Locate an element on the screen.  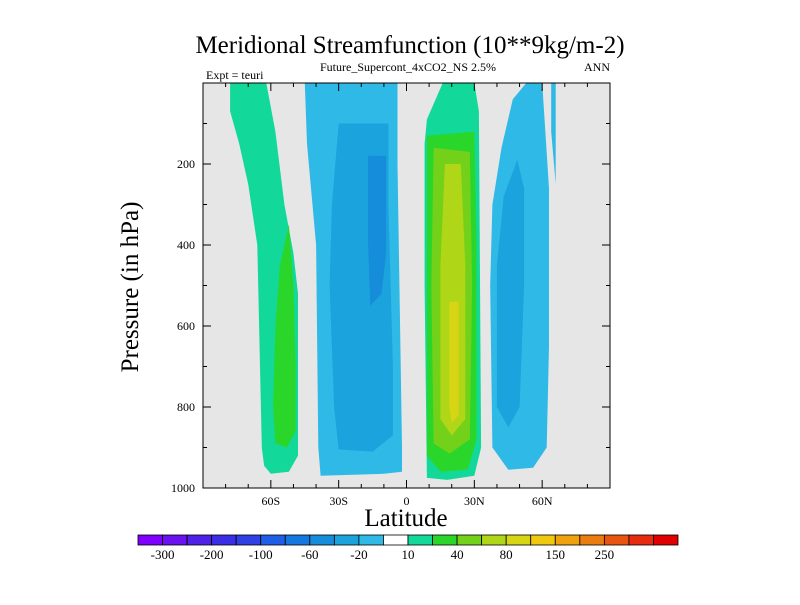
y-tick-label: 200 is located at coordinates (186, 164).